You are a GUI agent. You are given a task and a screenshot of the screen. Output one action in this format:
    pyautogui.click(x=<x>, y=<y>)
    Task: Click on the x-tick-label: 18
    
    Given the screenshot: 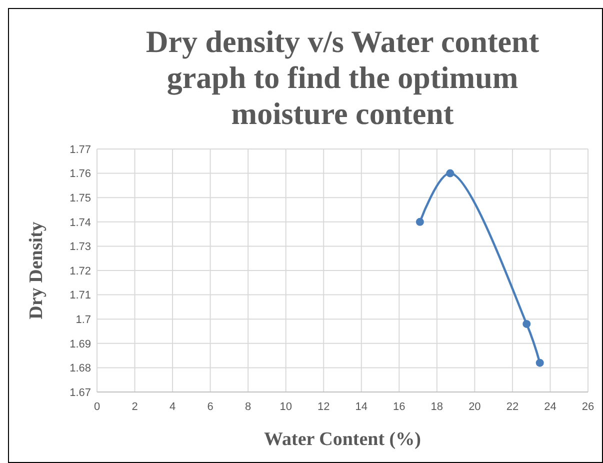 What is the action you would take?
    pyautogui.click(x=437, y=407)
    